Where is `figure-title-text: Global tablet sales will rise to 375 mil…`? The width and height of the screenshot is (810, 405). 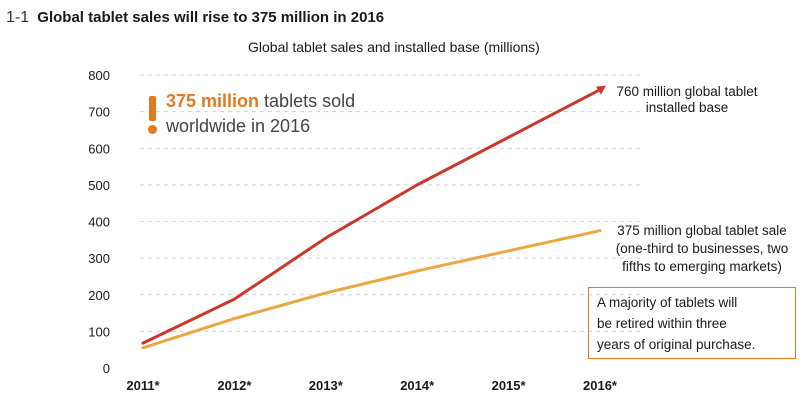 figure-title-text: Global tablet sales will rise to 375 mil… is located at coordinates (211, 17).